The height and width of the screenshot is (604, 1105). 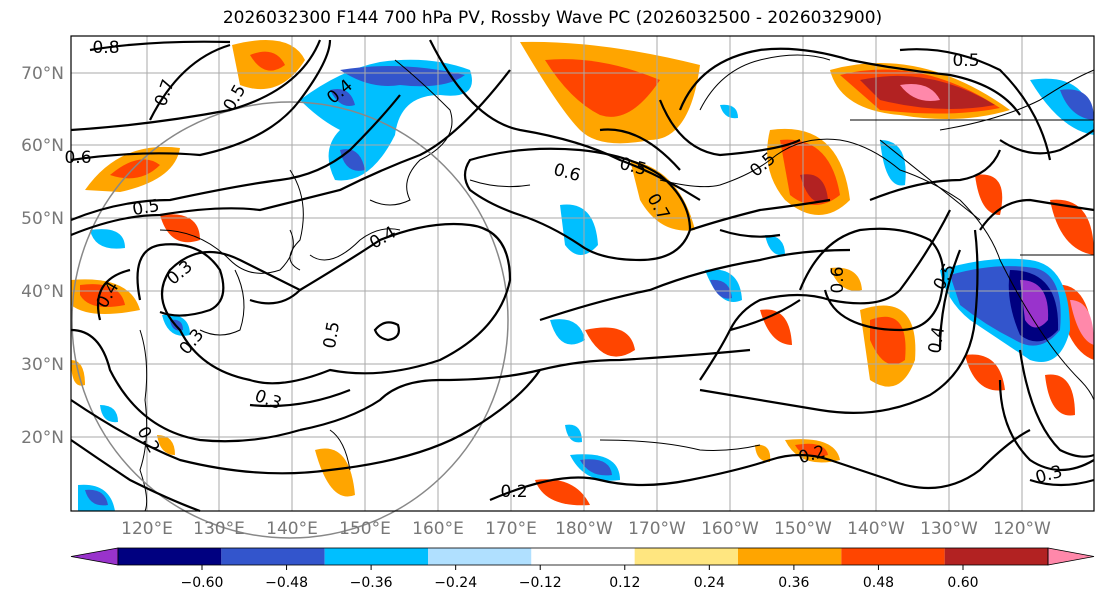 I want to click on lon-label: 150°W, so click(x=803, y=529).